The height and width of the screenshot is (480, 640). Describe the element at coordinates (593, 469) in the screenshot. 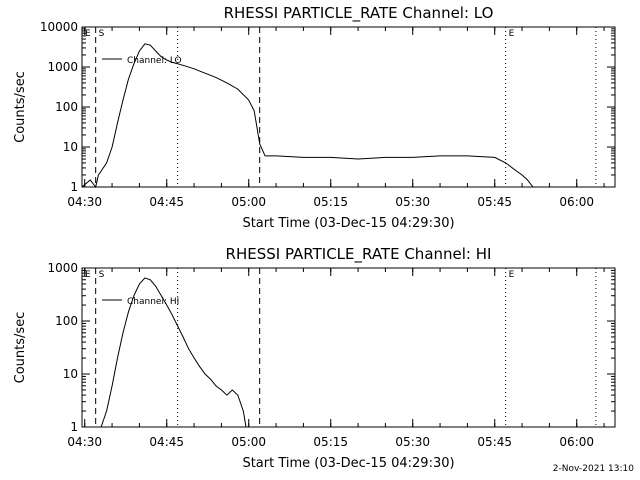

I see `plot-date-stamp: 2-Nov-2021 13:10` at that location.